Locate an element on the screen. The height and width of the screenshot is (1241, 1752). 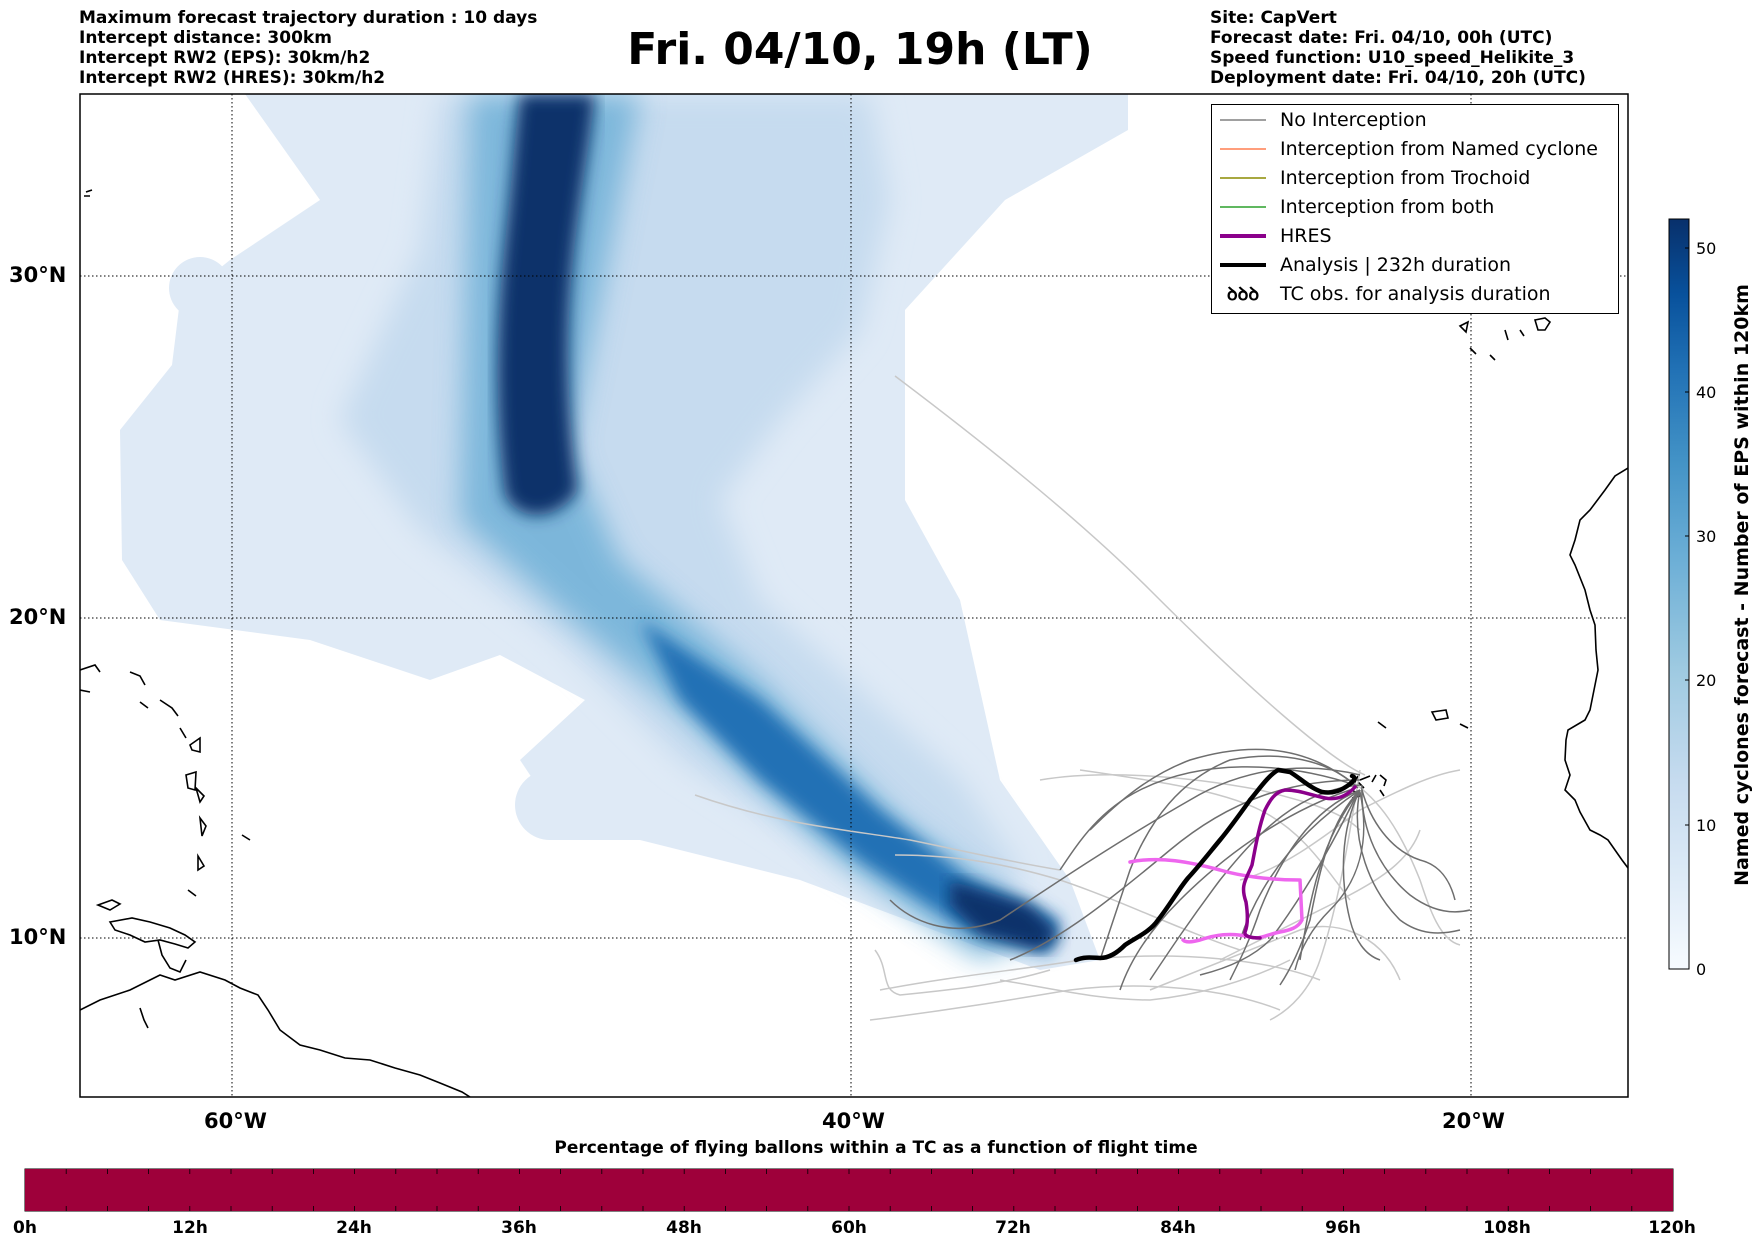
header-left-line: Intercept RW2 (HRES): 30km/h2 is located at coordinates (232, 78).